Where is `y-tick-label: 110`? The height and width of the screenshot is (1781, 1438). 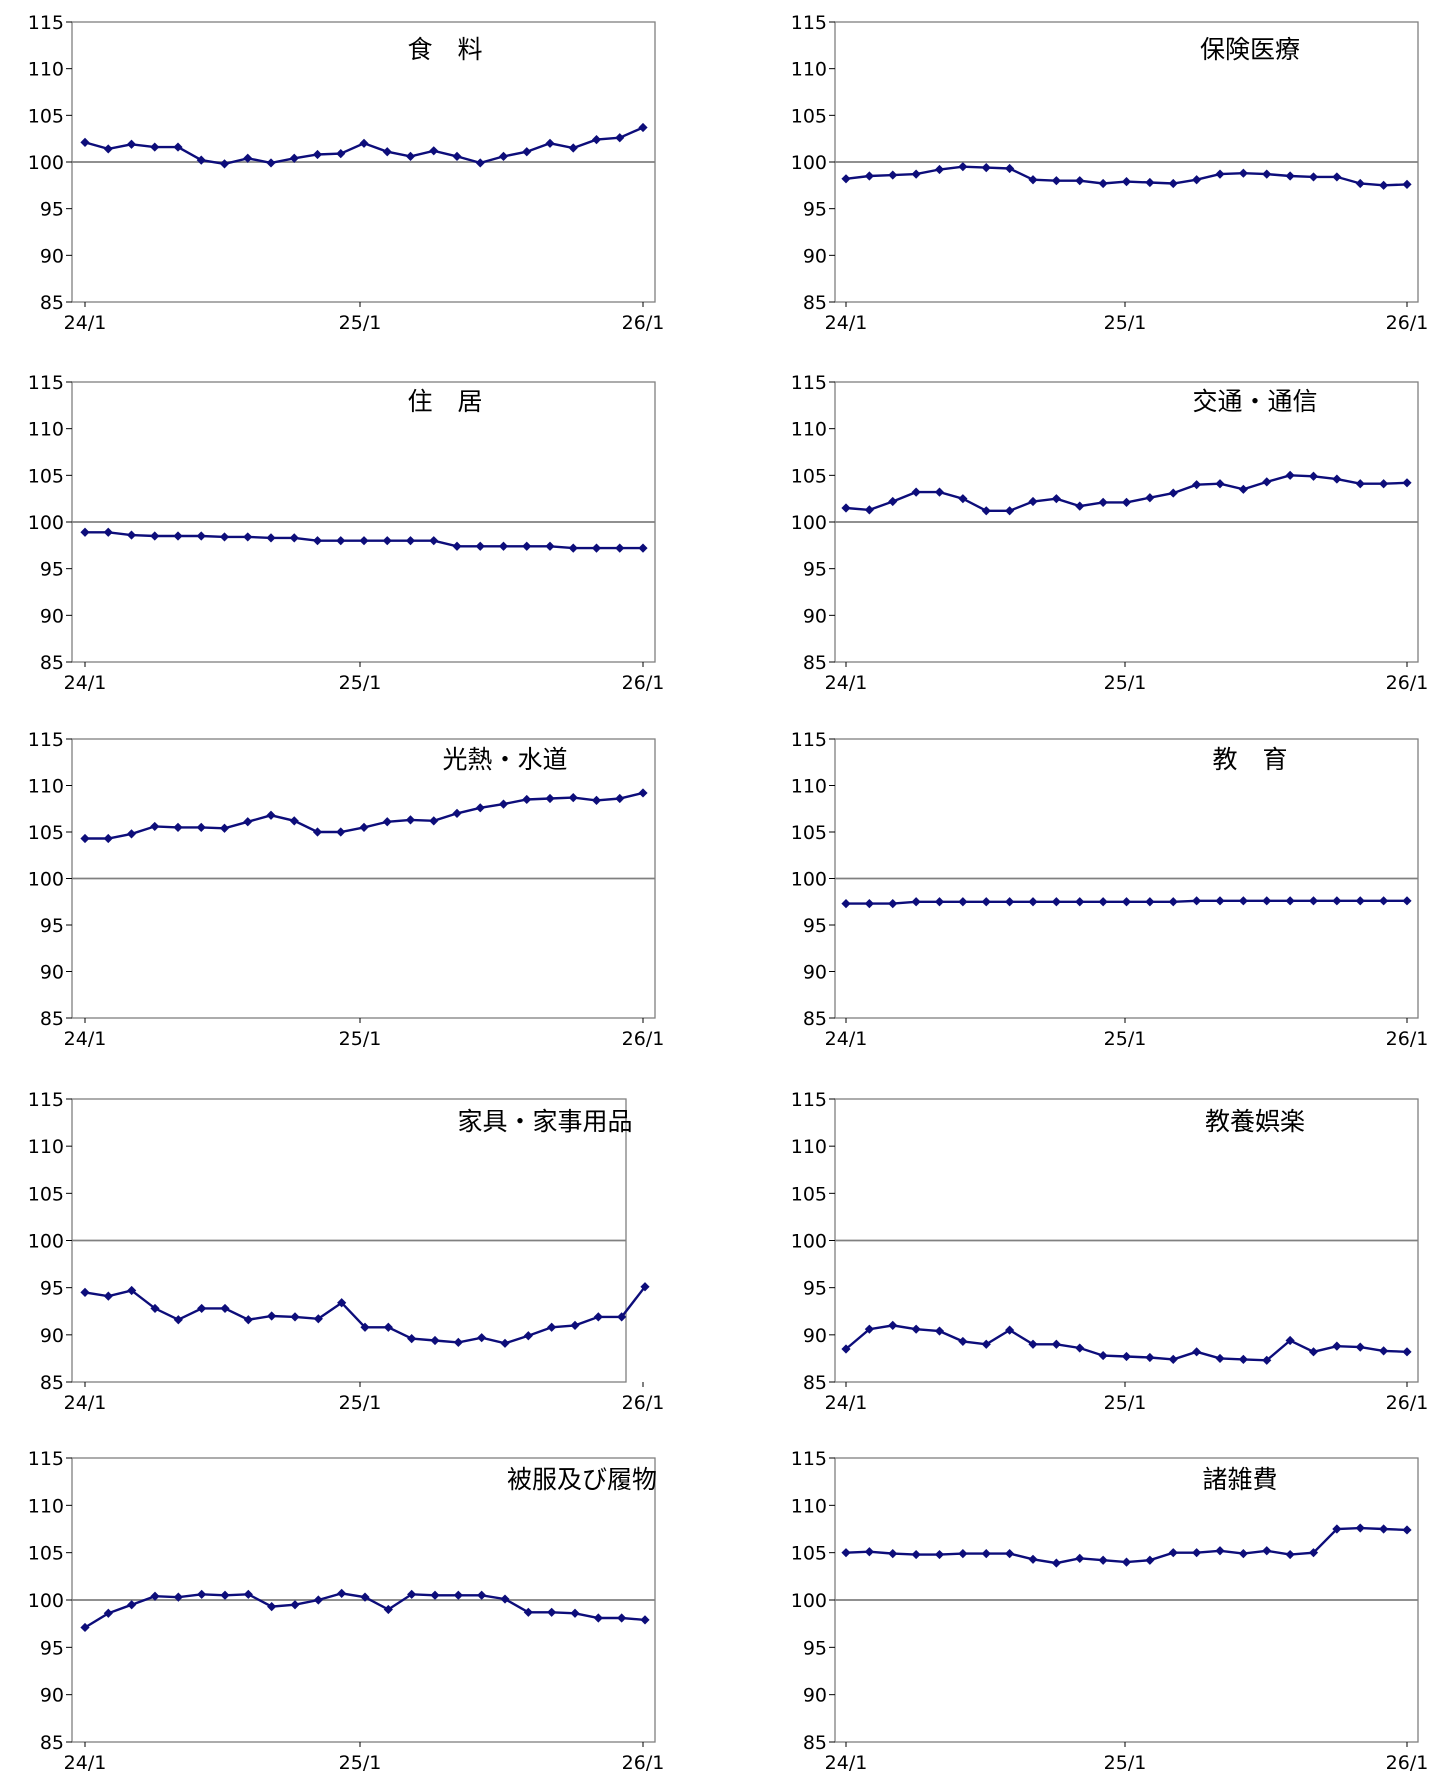
y-tick-label: 110 is located at coordinates (46, 787).